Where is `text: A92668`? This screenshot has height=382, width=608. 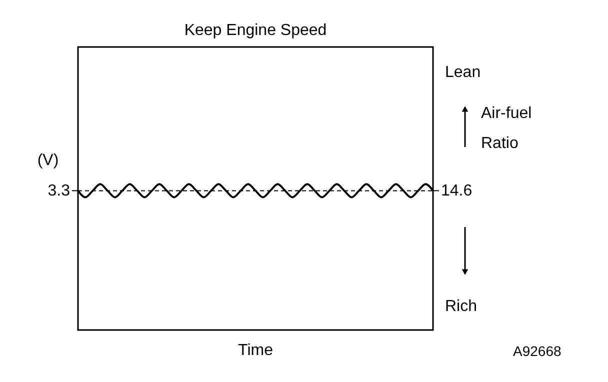 text: A92668 is located at coordinates (537, 351).